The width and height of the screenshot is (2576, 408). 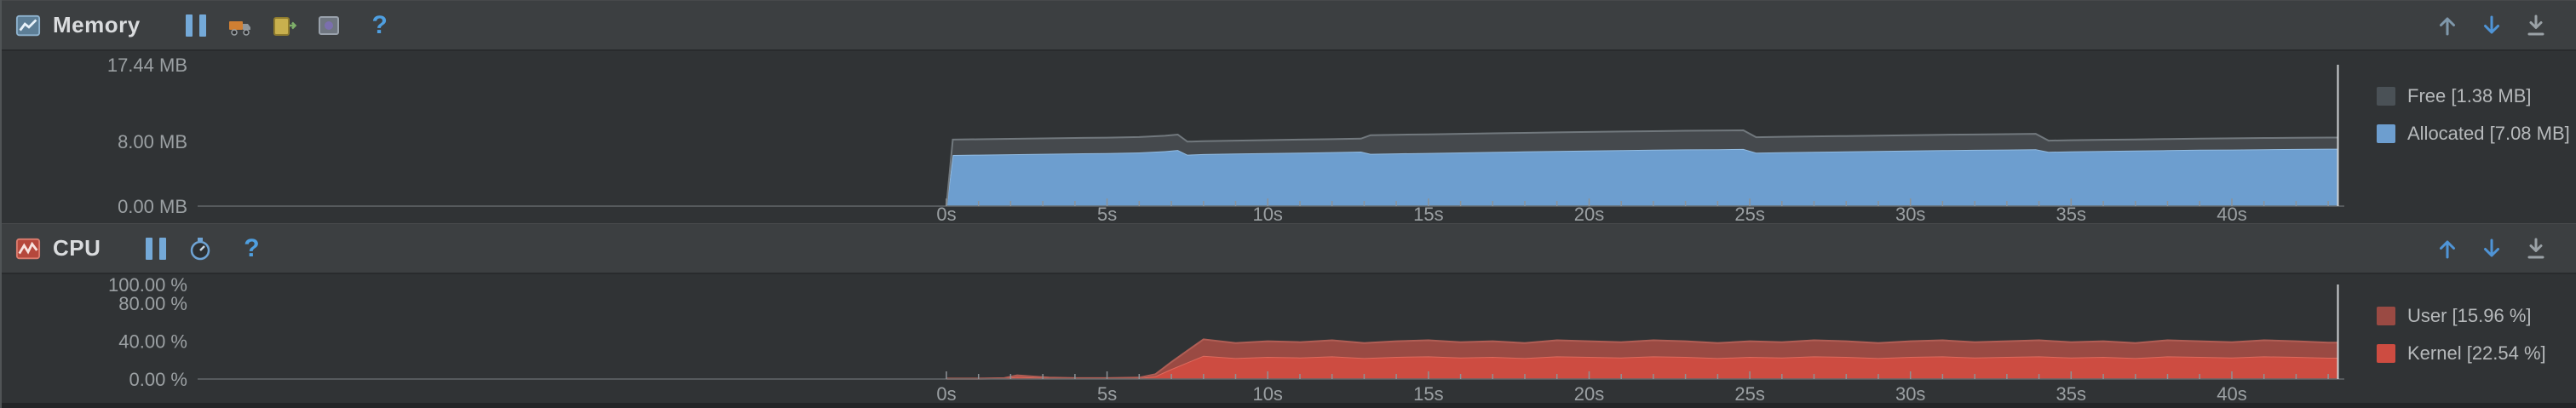 What do you see at coordinates (2386, 133) in the screenshot?
I see `allocated-swatch` at bounding box center [2386, 133].